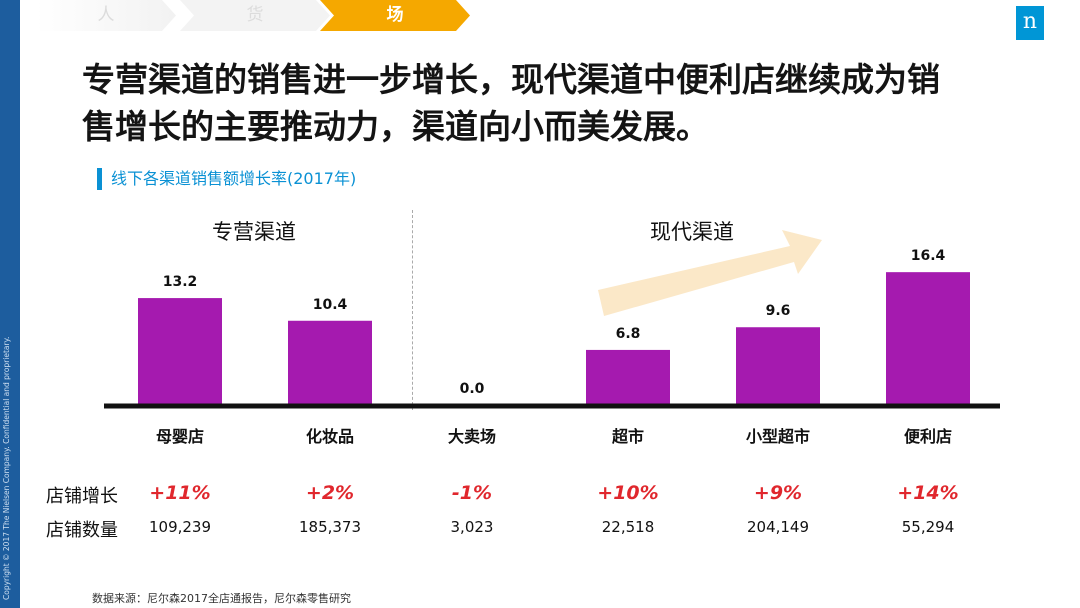 The width and height of the screenshot is (1080, 608). What do you see at coordinates (628, 334) in the screenshot?
I see `bar-value-label-4: 6.8` at bounding box center [628, 334].